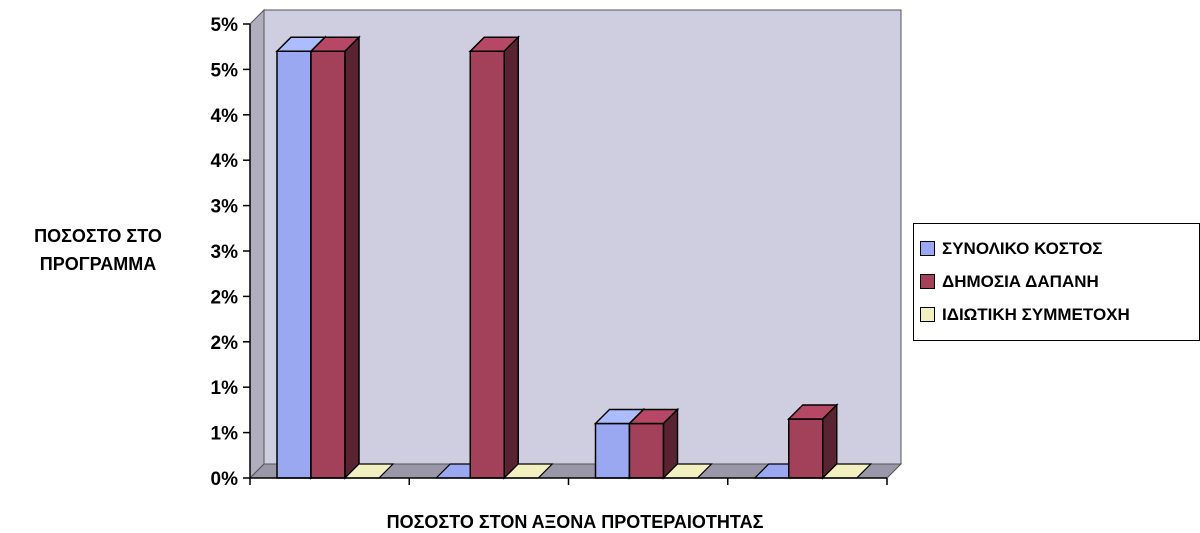 The width and height of the screenshot is (1200, 533). What do you see at coordinates (98, 264) in the screenshot?
I see `y-axis-title-line-2: ΠΡΟΓΡΑΜΜΑ` at bounding box center [98, 264].